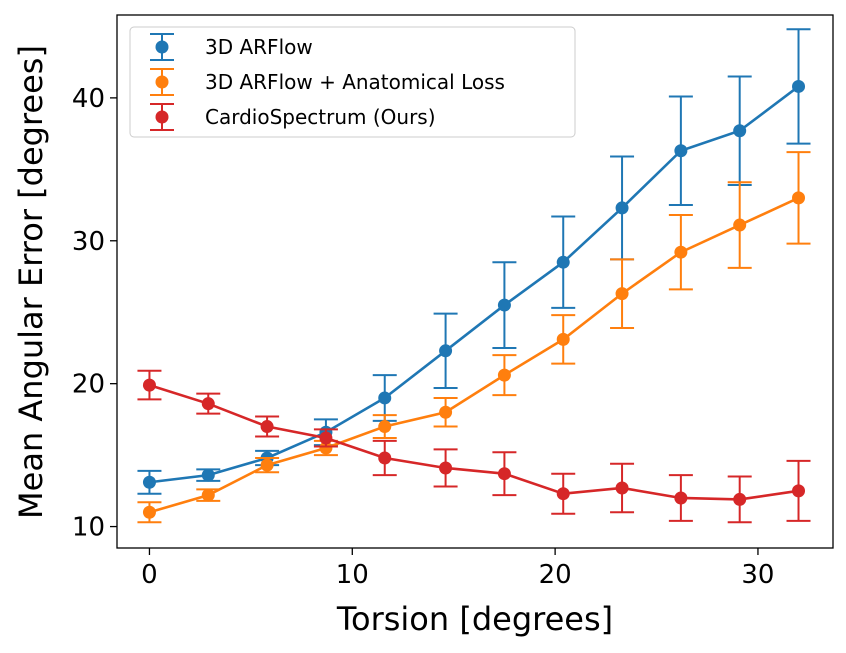 Image resolution: width=846 pixels, height=653 pixels. I want to click on legend-entry: 3D ARFlow + Anatomical Loss, so click(327, 82).